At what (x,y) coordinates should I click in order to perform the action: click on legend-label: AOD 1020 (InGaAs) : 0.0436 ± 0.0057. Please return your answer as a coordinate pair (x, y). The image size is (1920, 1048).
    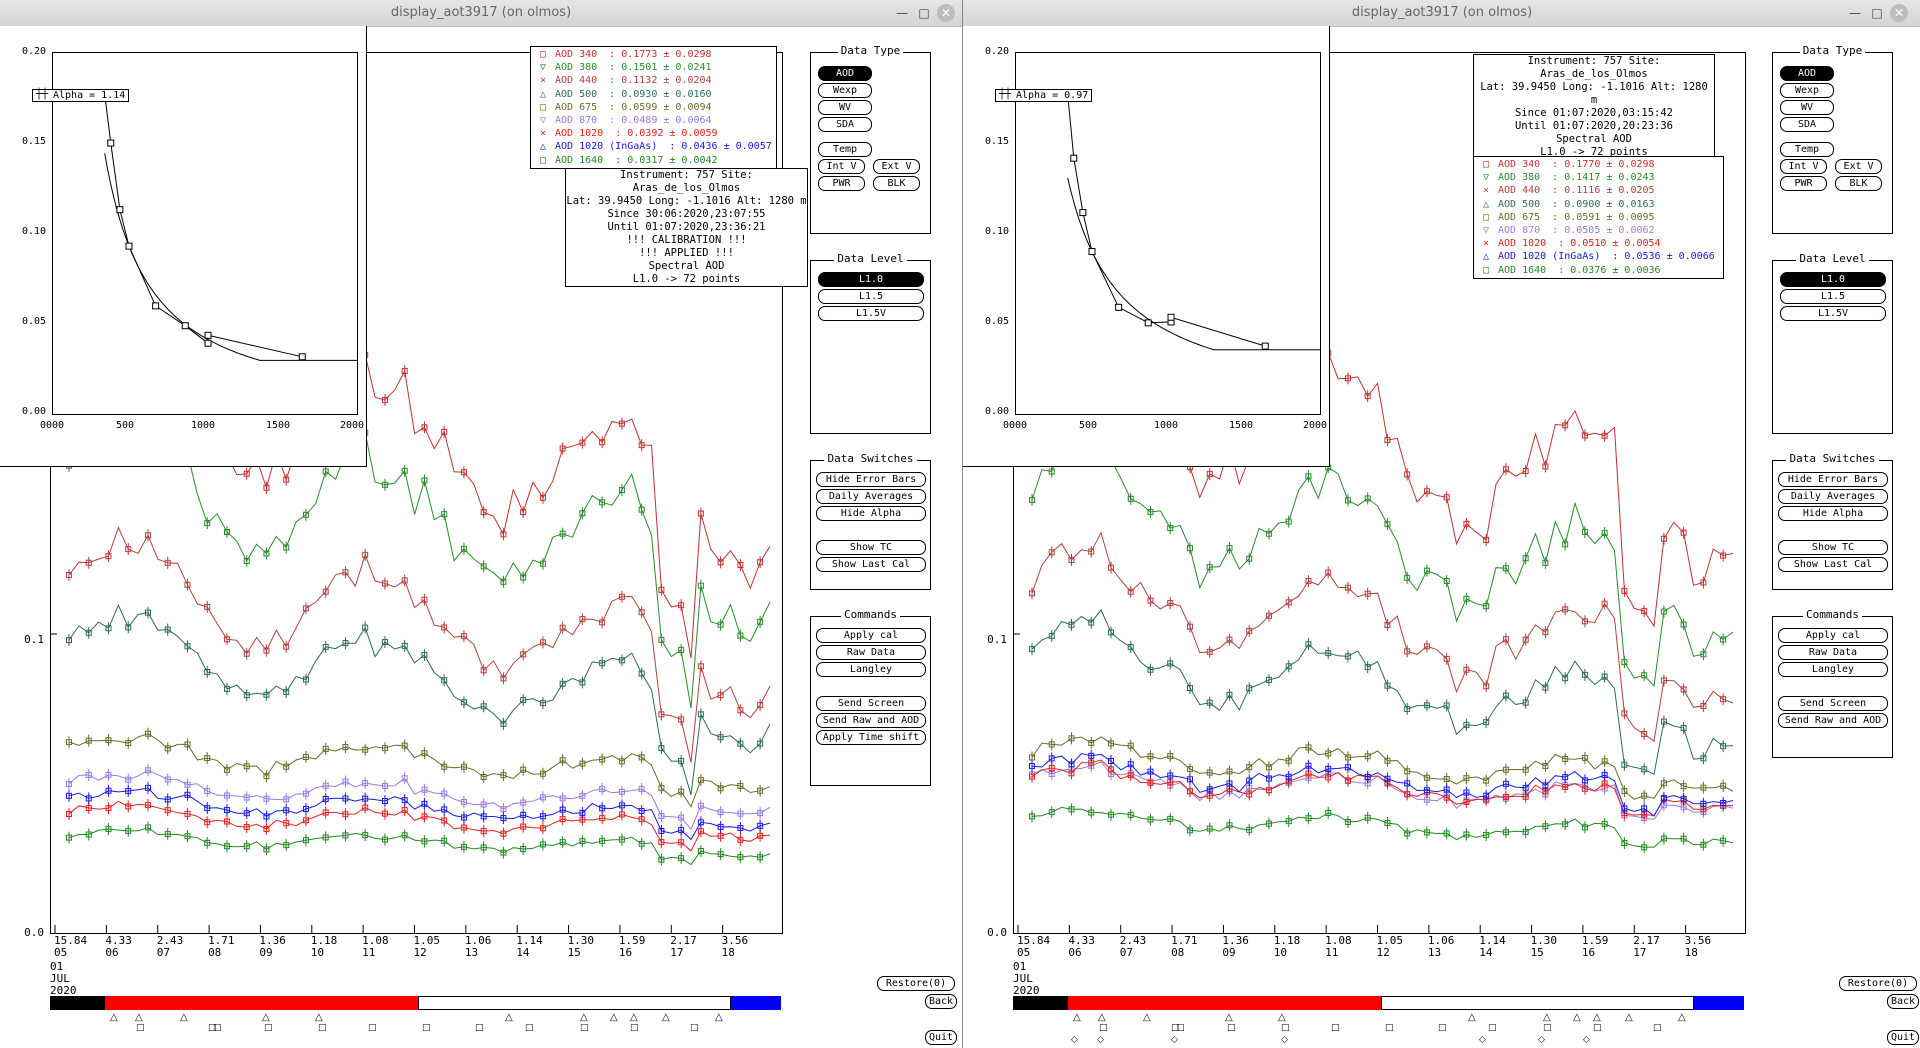
    Looking at the image, I should click on (663, 147).